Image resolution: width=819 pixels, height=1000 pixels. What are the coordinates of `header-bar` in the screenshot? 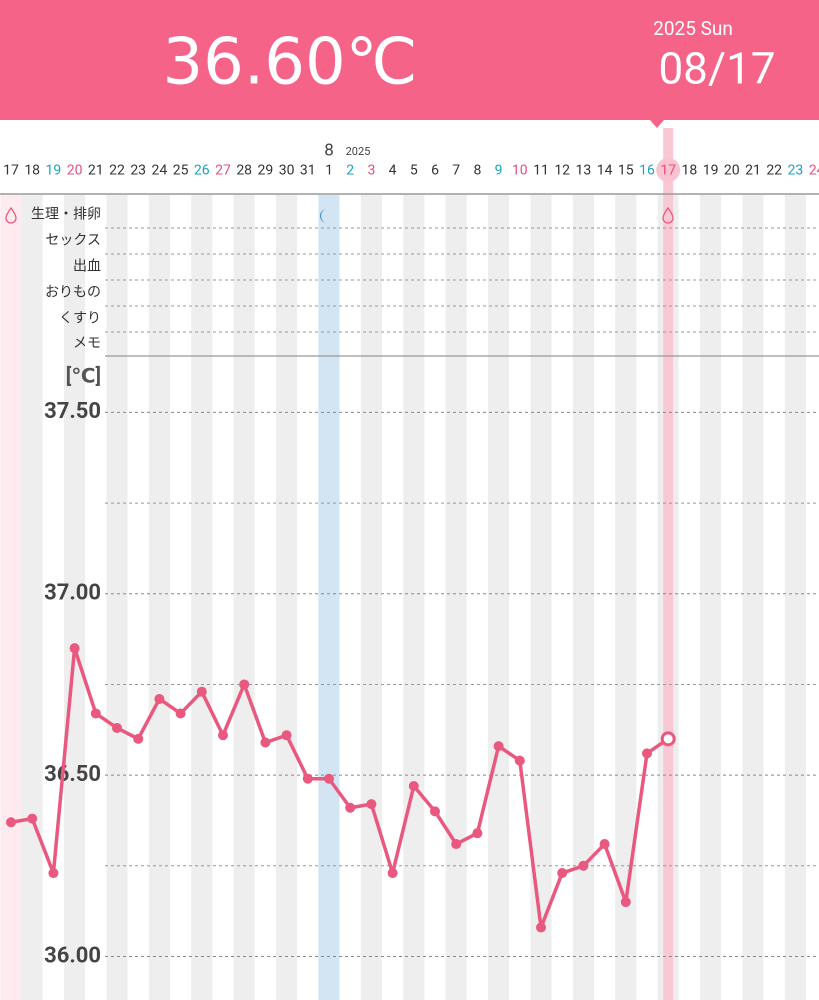 It's located at (409, 60).